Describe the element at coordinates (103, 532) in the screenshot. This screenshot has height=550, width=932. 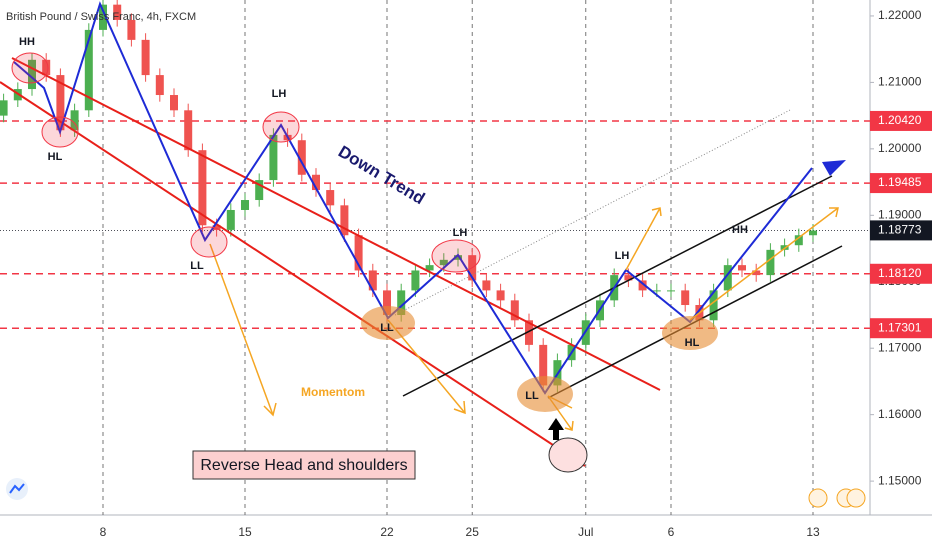
I see `x-tick-label: 8` at that location.